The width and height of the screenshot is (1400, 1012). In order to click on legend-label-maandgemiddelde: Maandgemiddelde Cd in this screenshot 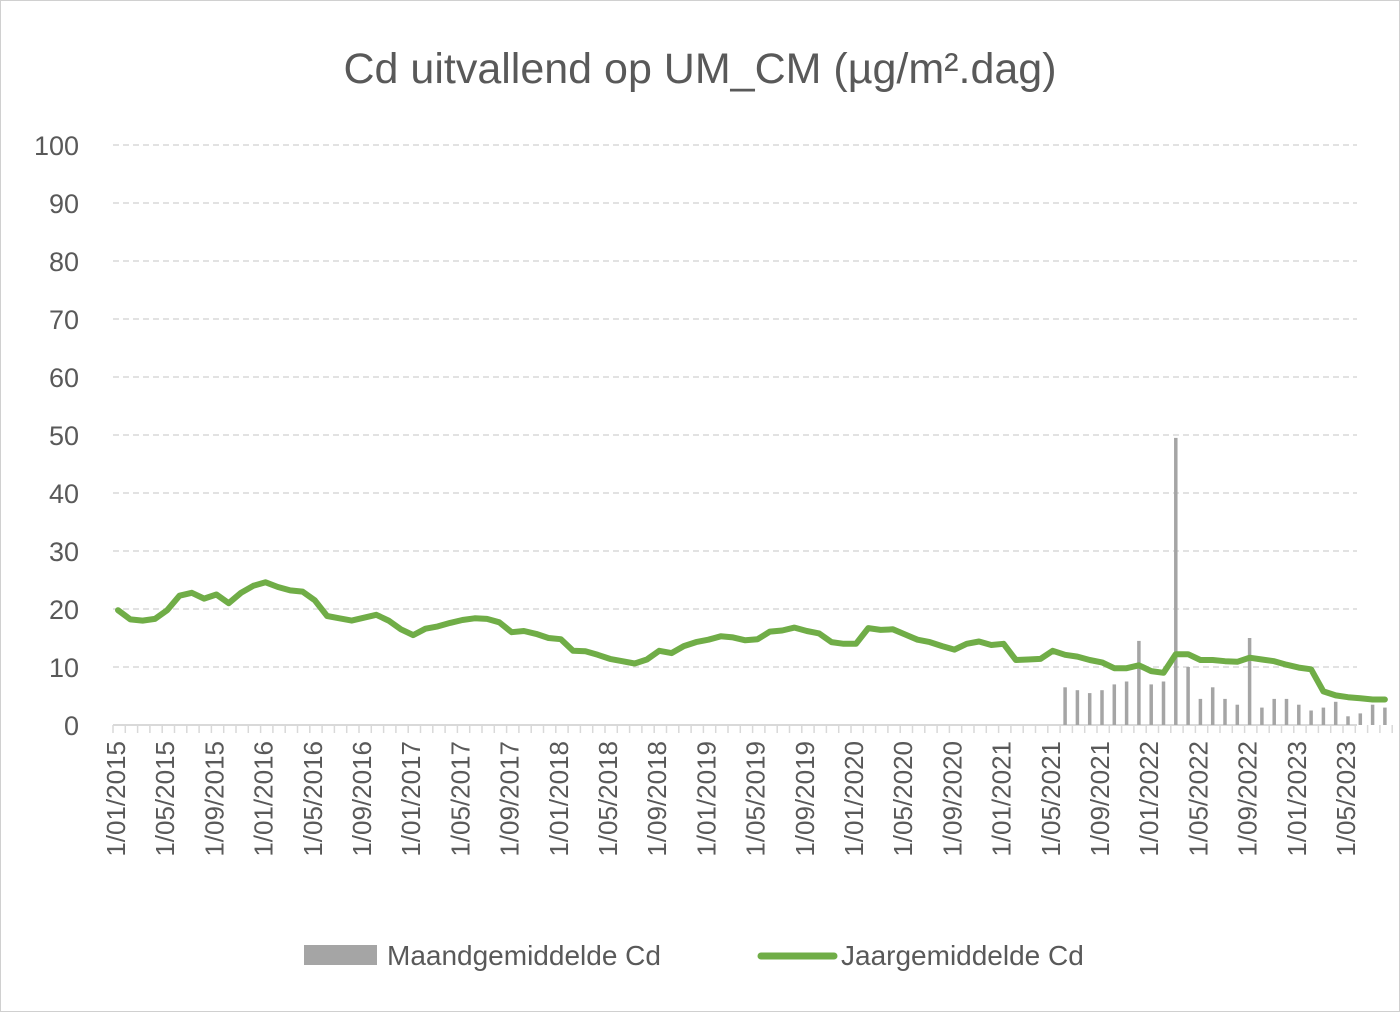, I will do `click(524, 955)`.